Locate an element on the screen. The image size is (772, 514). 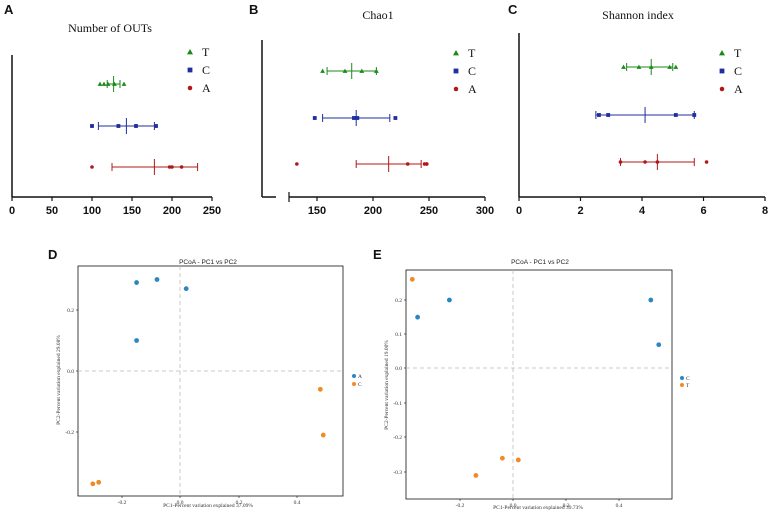
panel-label-b: B is located at coordinates (253, 9).